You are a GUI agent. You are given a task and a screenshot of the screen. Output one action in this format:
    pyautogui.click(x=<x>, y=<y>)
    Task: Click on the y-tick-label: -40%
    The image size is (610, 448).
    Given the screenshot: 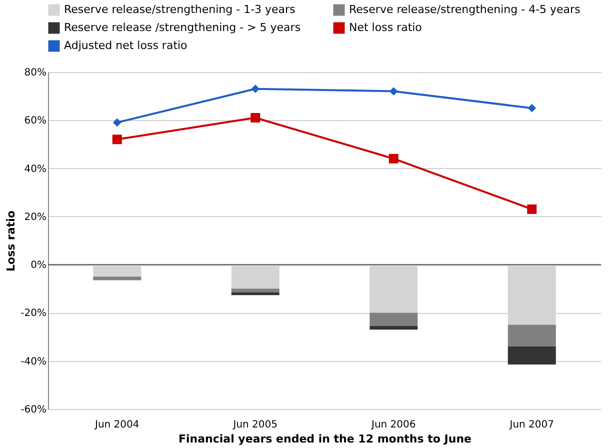 What is the action you would take?
    pyautogui.click(x=33, y=362)
    